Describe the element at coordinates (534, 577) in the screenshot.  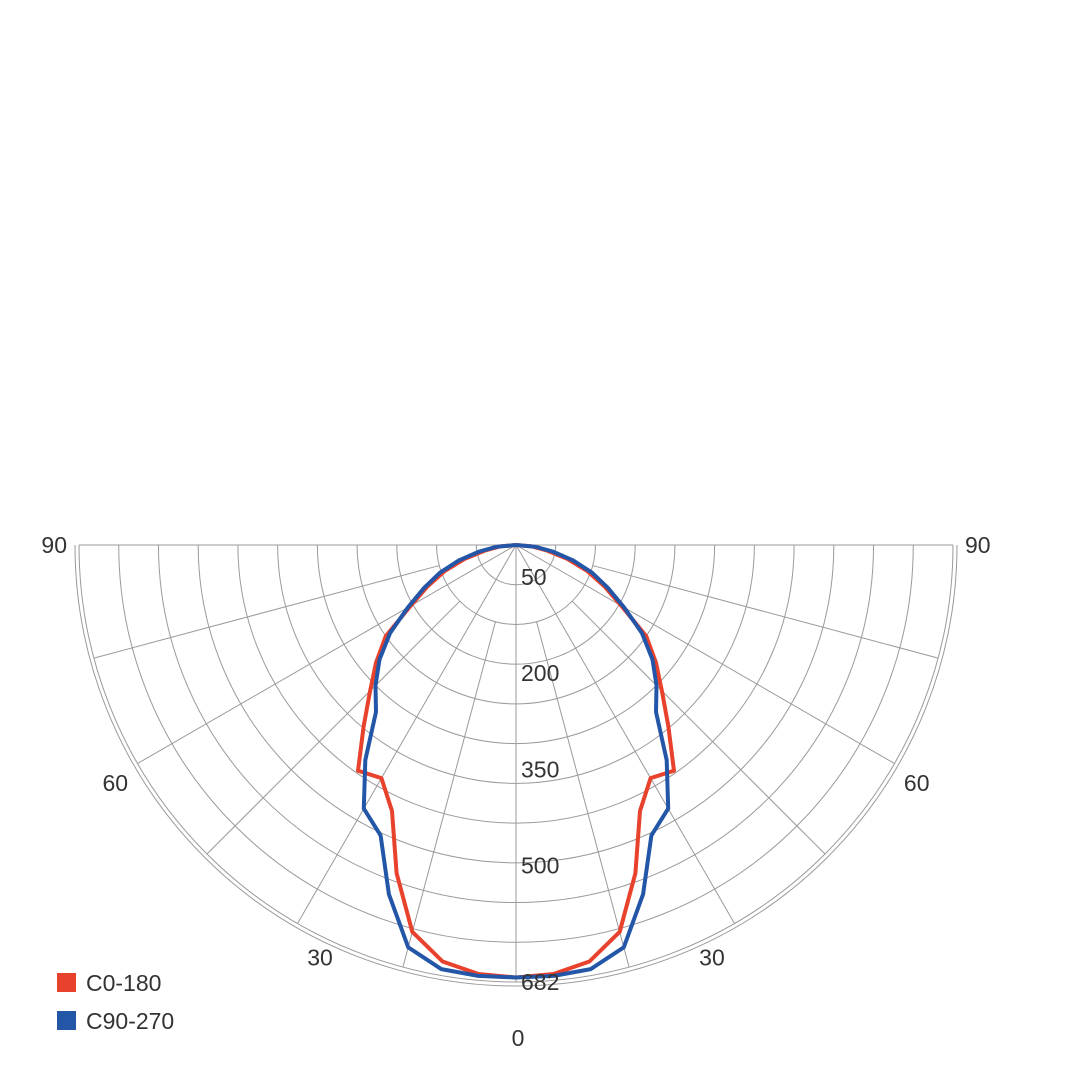
I see `radial-tick-label: 50` at that location.